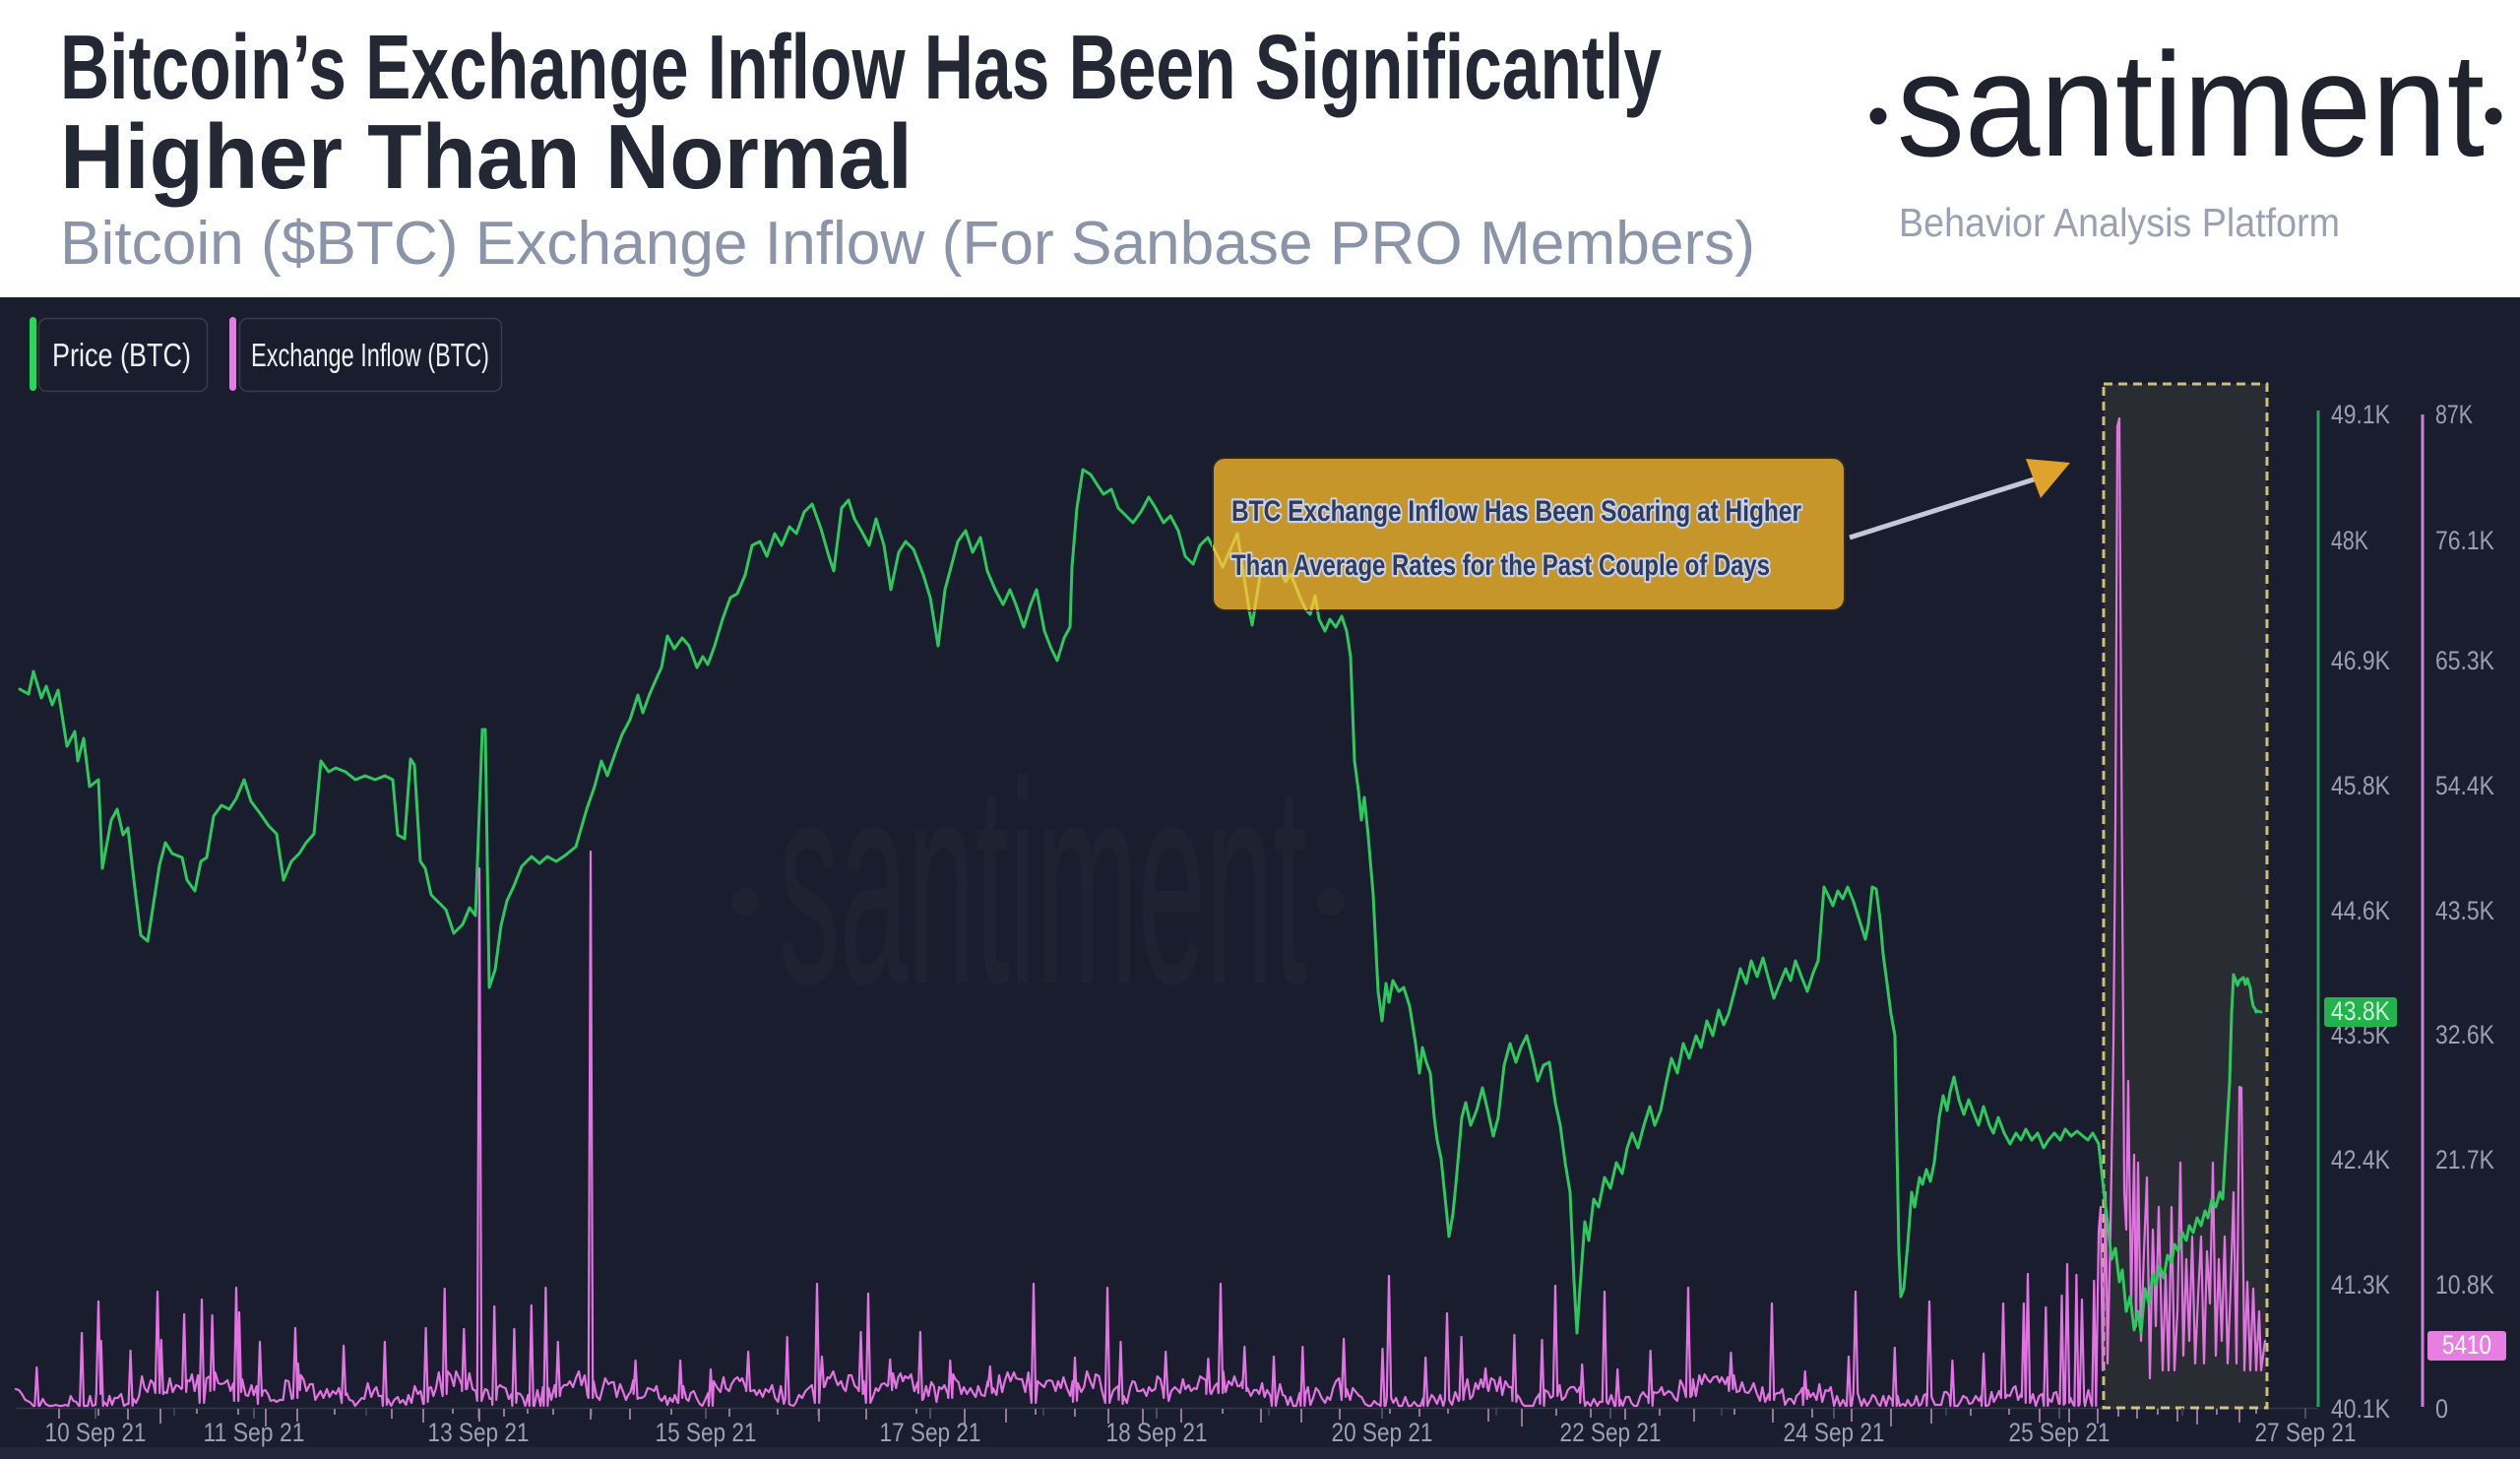  Describe the element at coordinates (2454, 414) in the screenshot. I see `svg-text: 87K` at that location.